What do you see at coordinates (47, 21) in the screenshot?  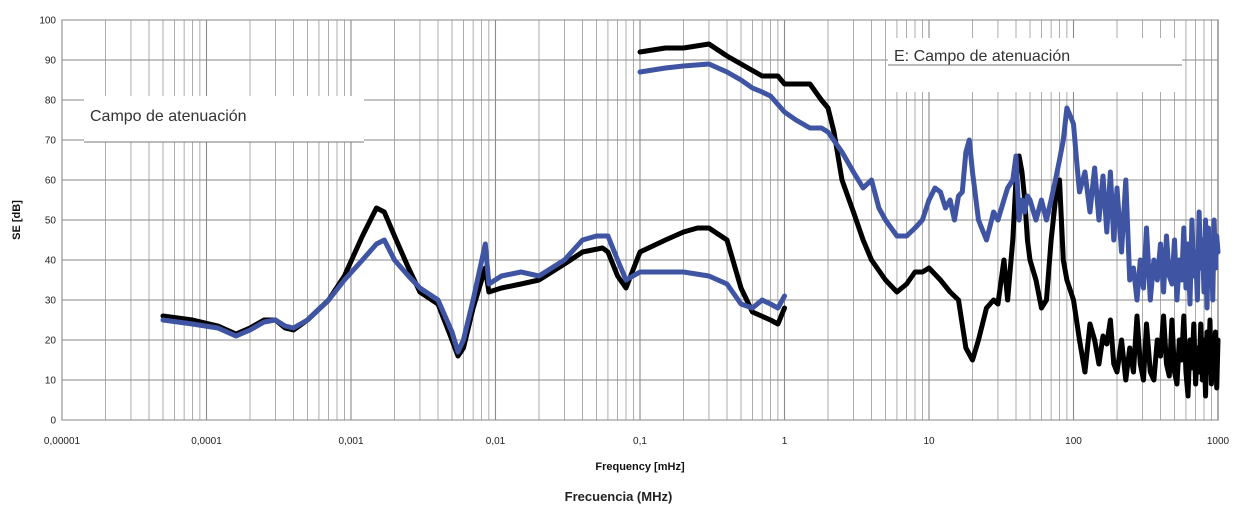 I see `y-tick-label: 100` at bounding box center [47, 21].